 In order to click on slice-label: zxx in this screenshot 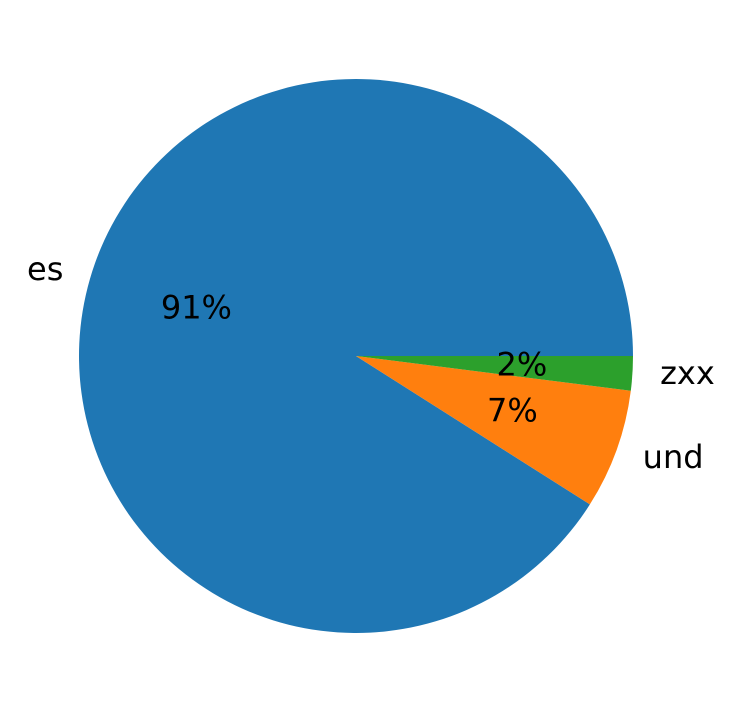, I will do `click(687, 373)`.